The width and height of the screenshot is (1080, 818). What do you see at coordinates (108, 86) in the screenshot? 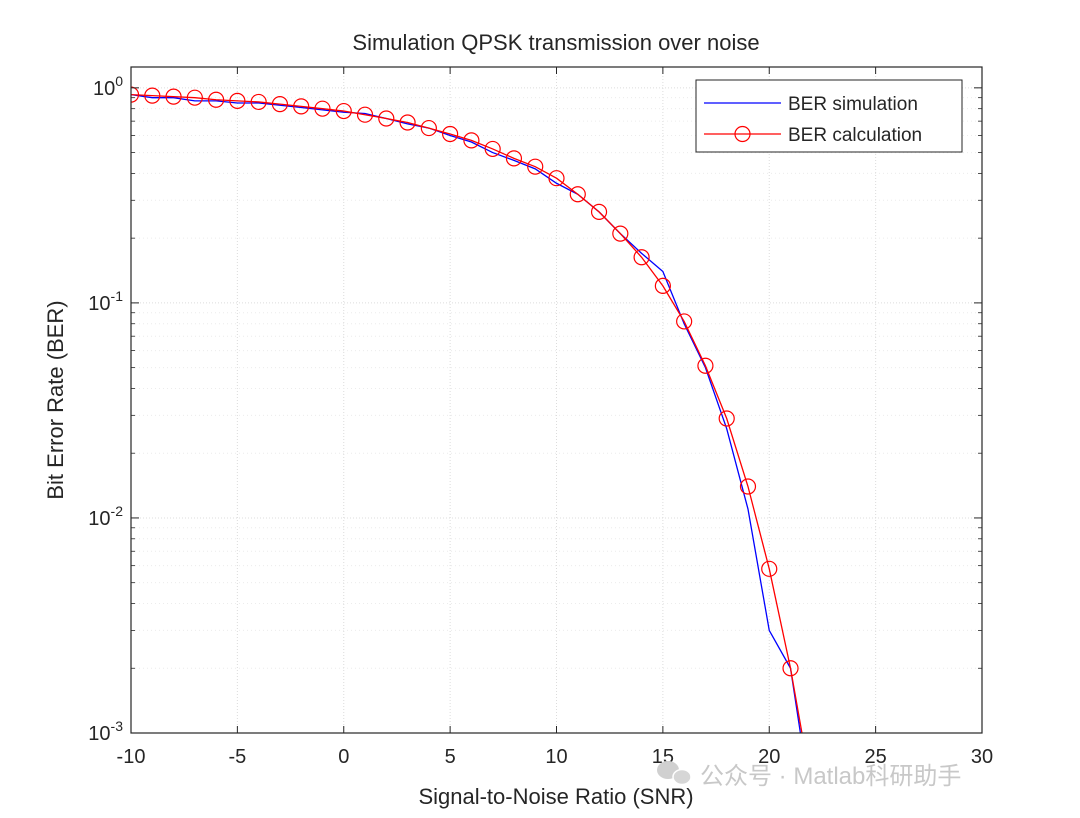
I see `y-tick-label: 10⁰` at bounding box center [108, 86].